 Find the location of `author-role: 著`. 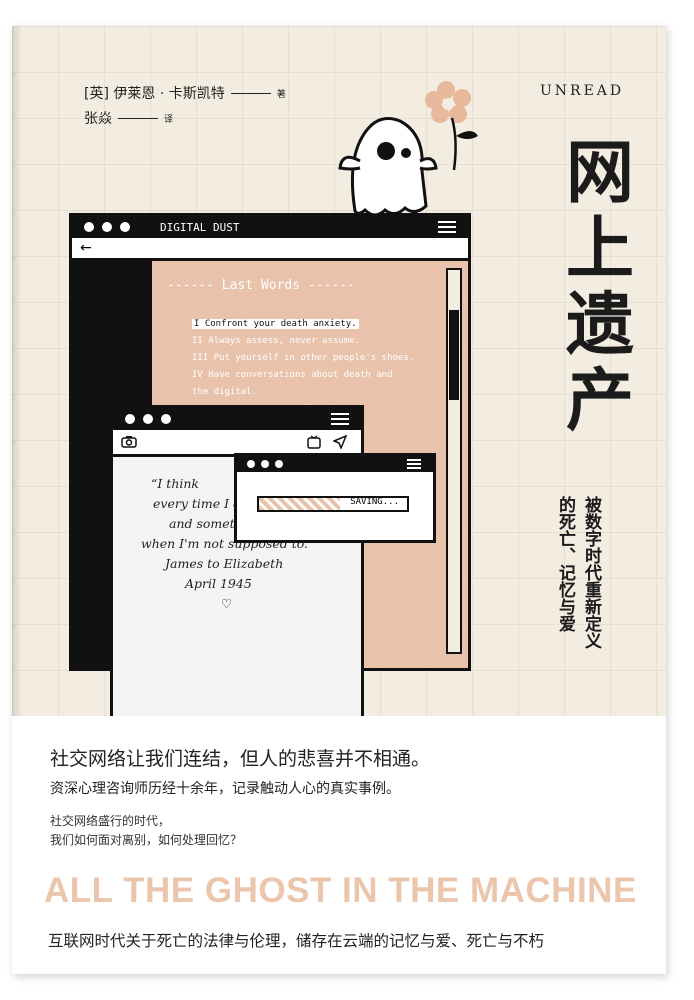

author-role: 著 is located at coordinates (281, 94).